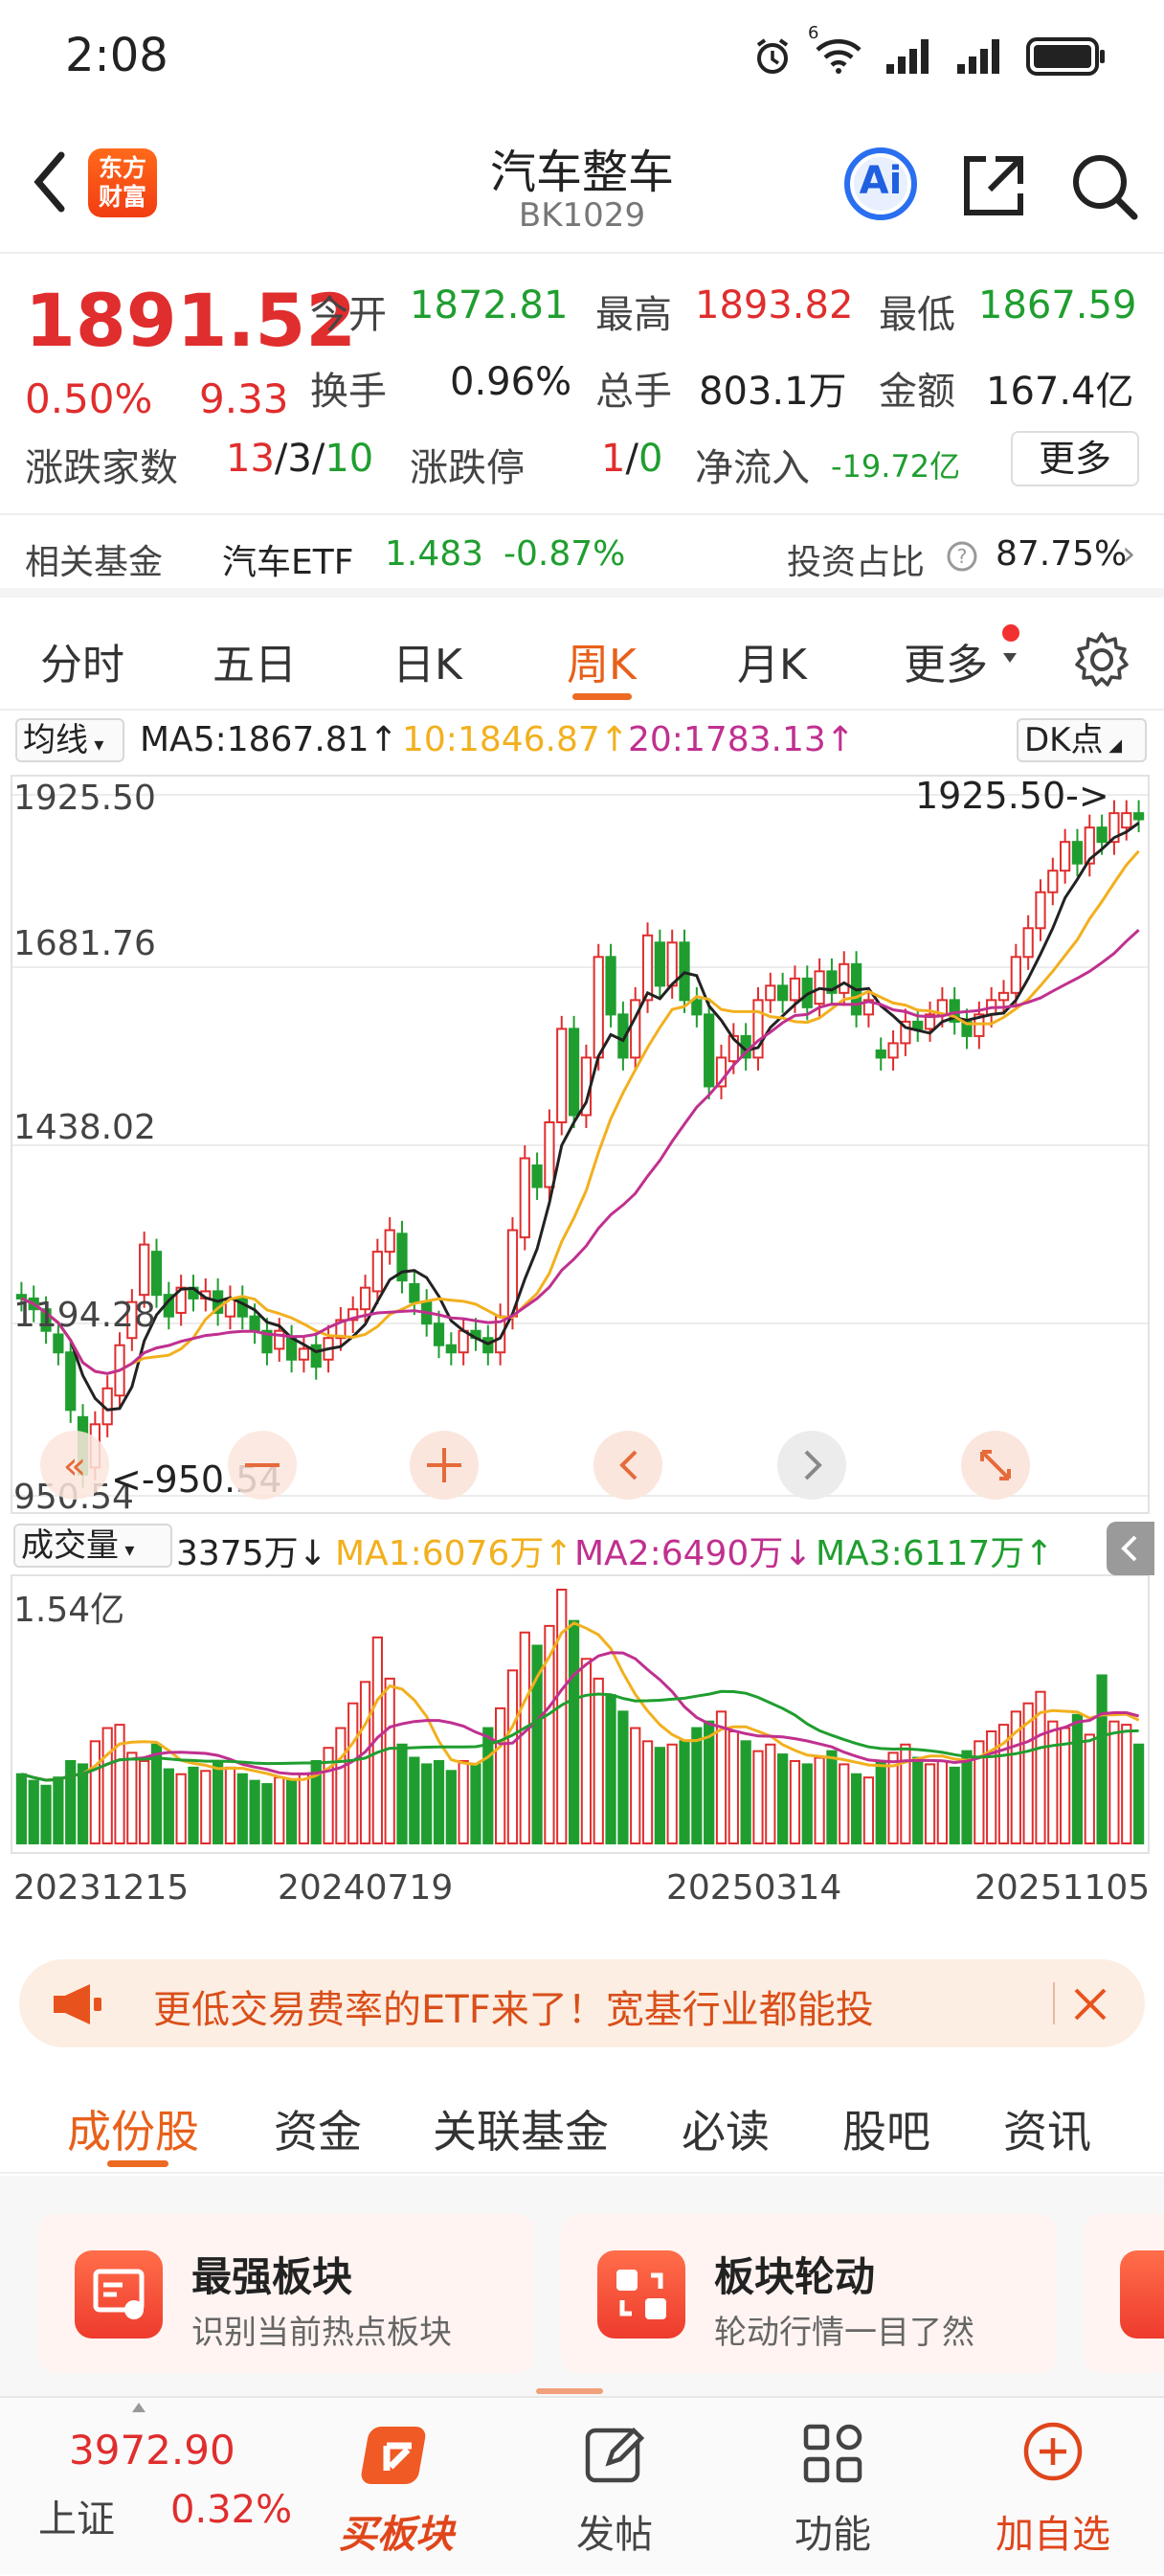 This screenshot has width=1164, height=2576. I want to click on card-subtitle: 轮动行情一目了然, so click(844, 2333).